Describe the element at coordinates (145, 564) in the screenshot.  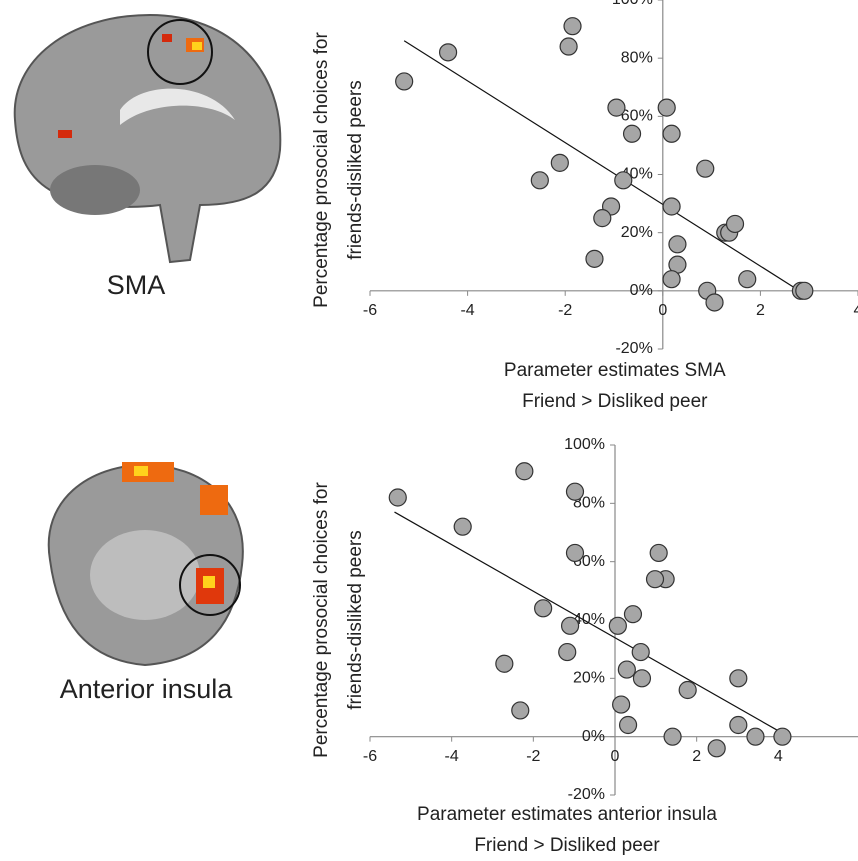
I see `brain-coronal` at that location.